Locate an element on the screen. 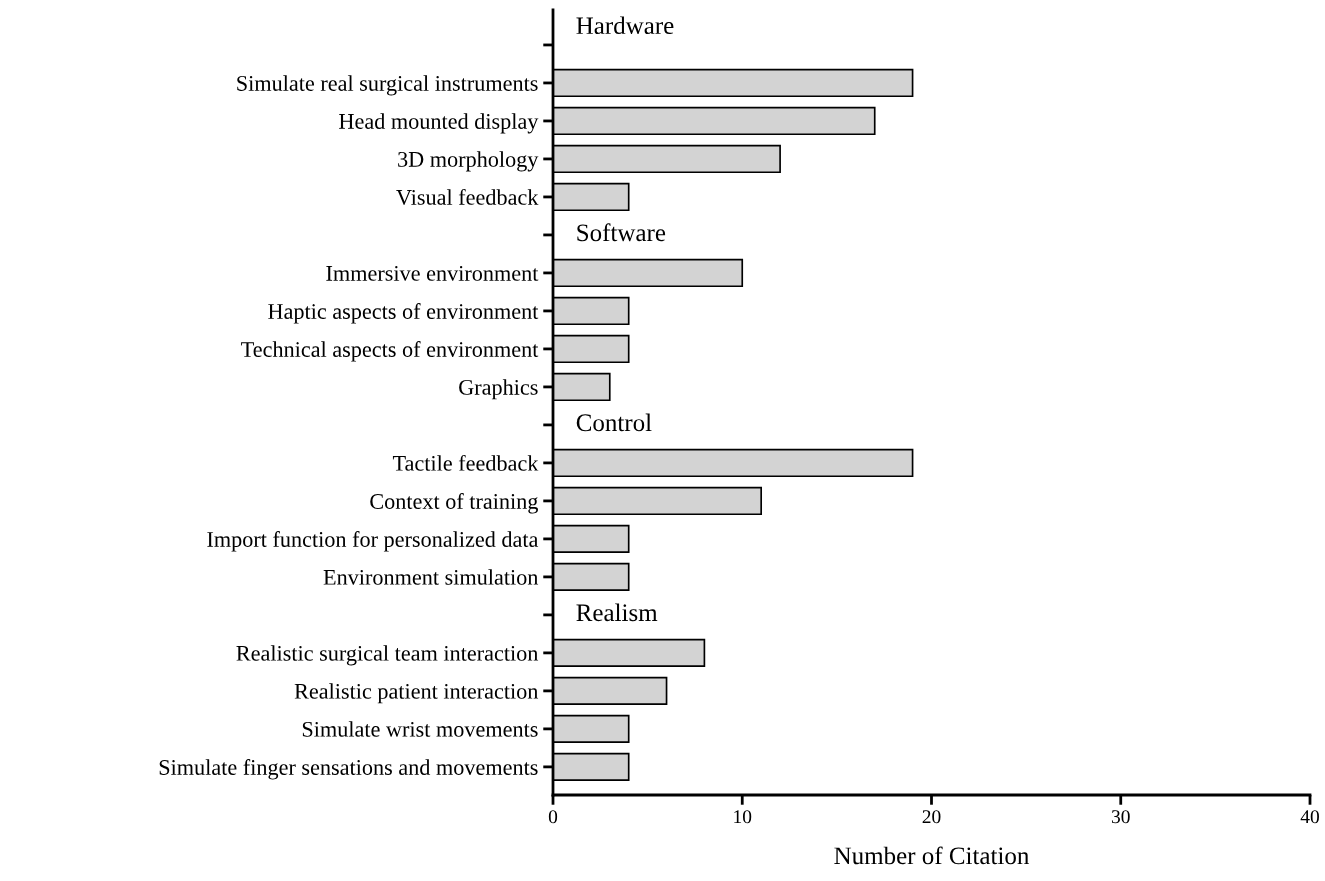 This screenshot has height=881, width=1325. y-tick-label: Context of training is located at coordinates (454, 503).